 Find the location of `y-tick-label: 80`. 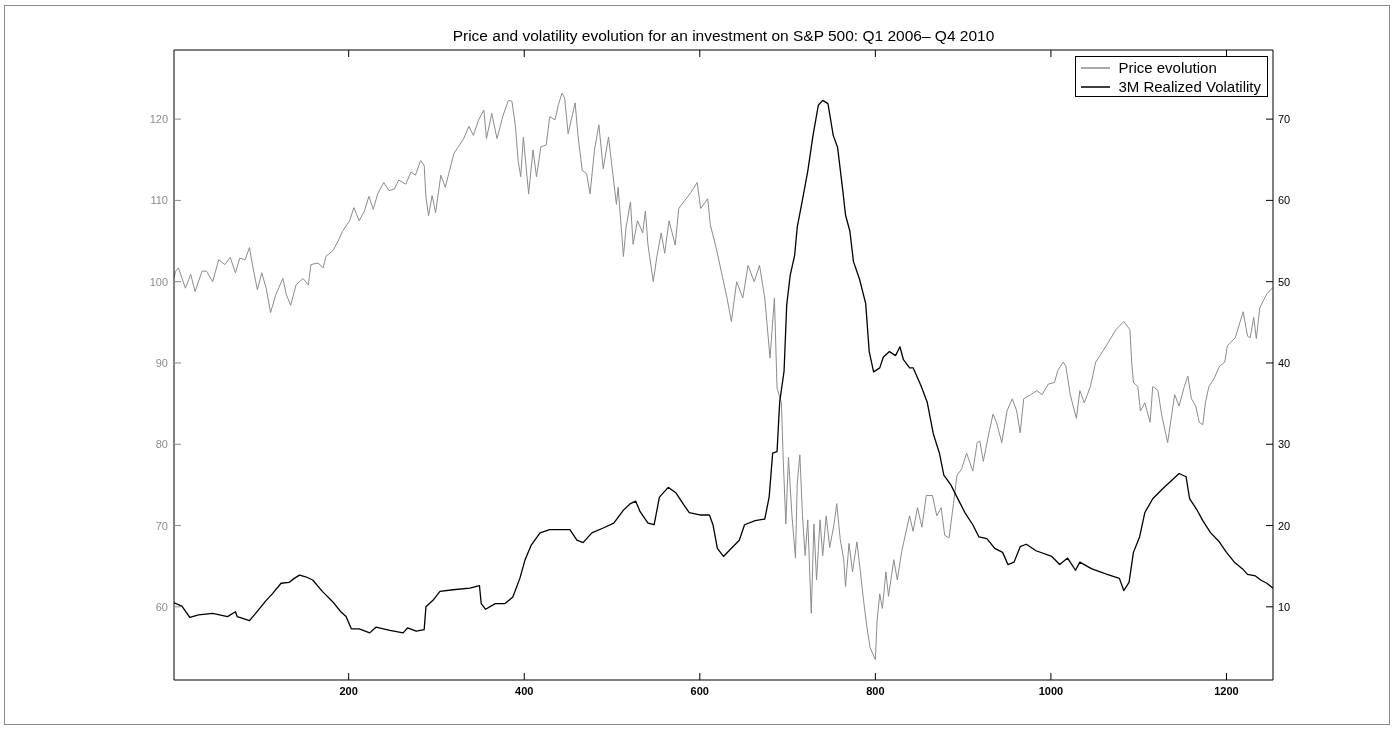

y-tick-label: 80 is located at coordinates (161, 444).